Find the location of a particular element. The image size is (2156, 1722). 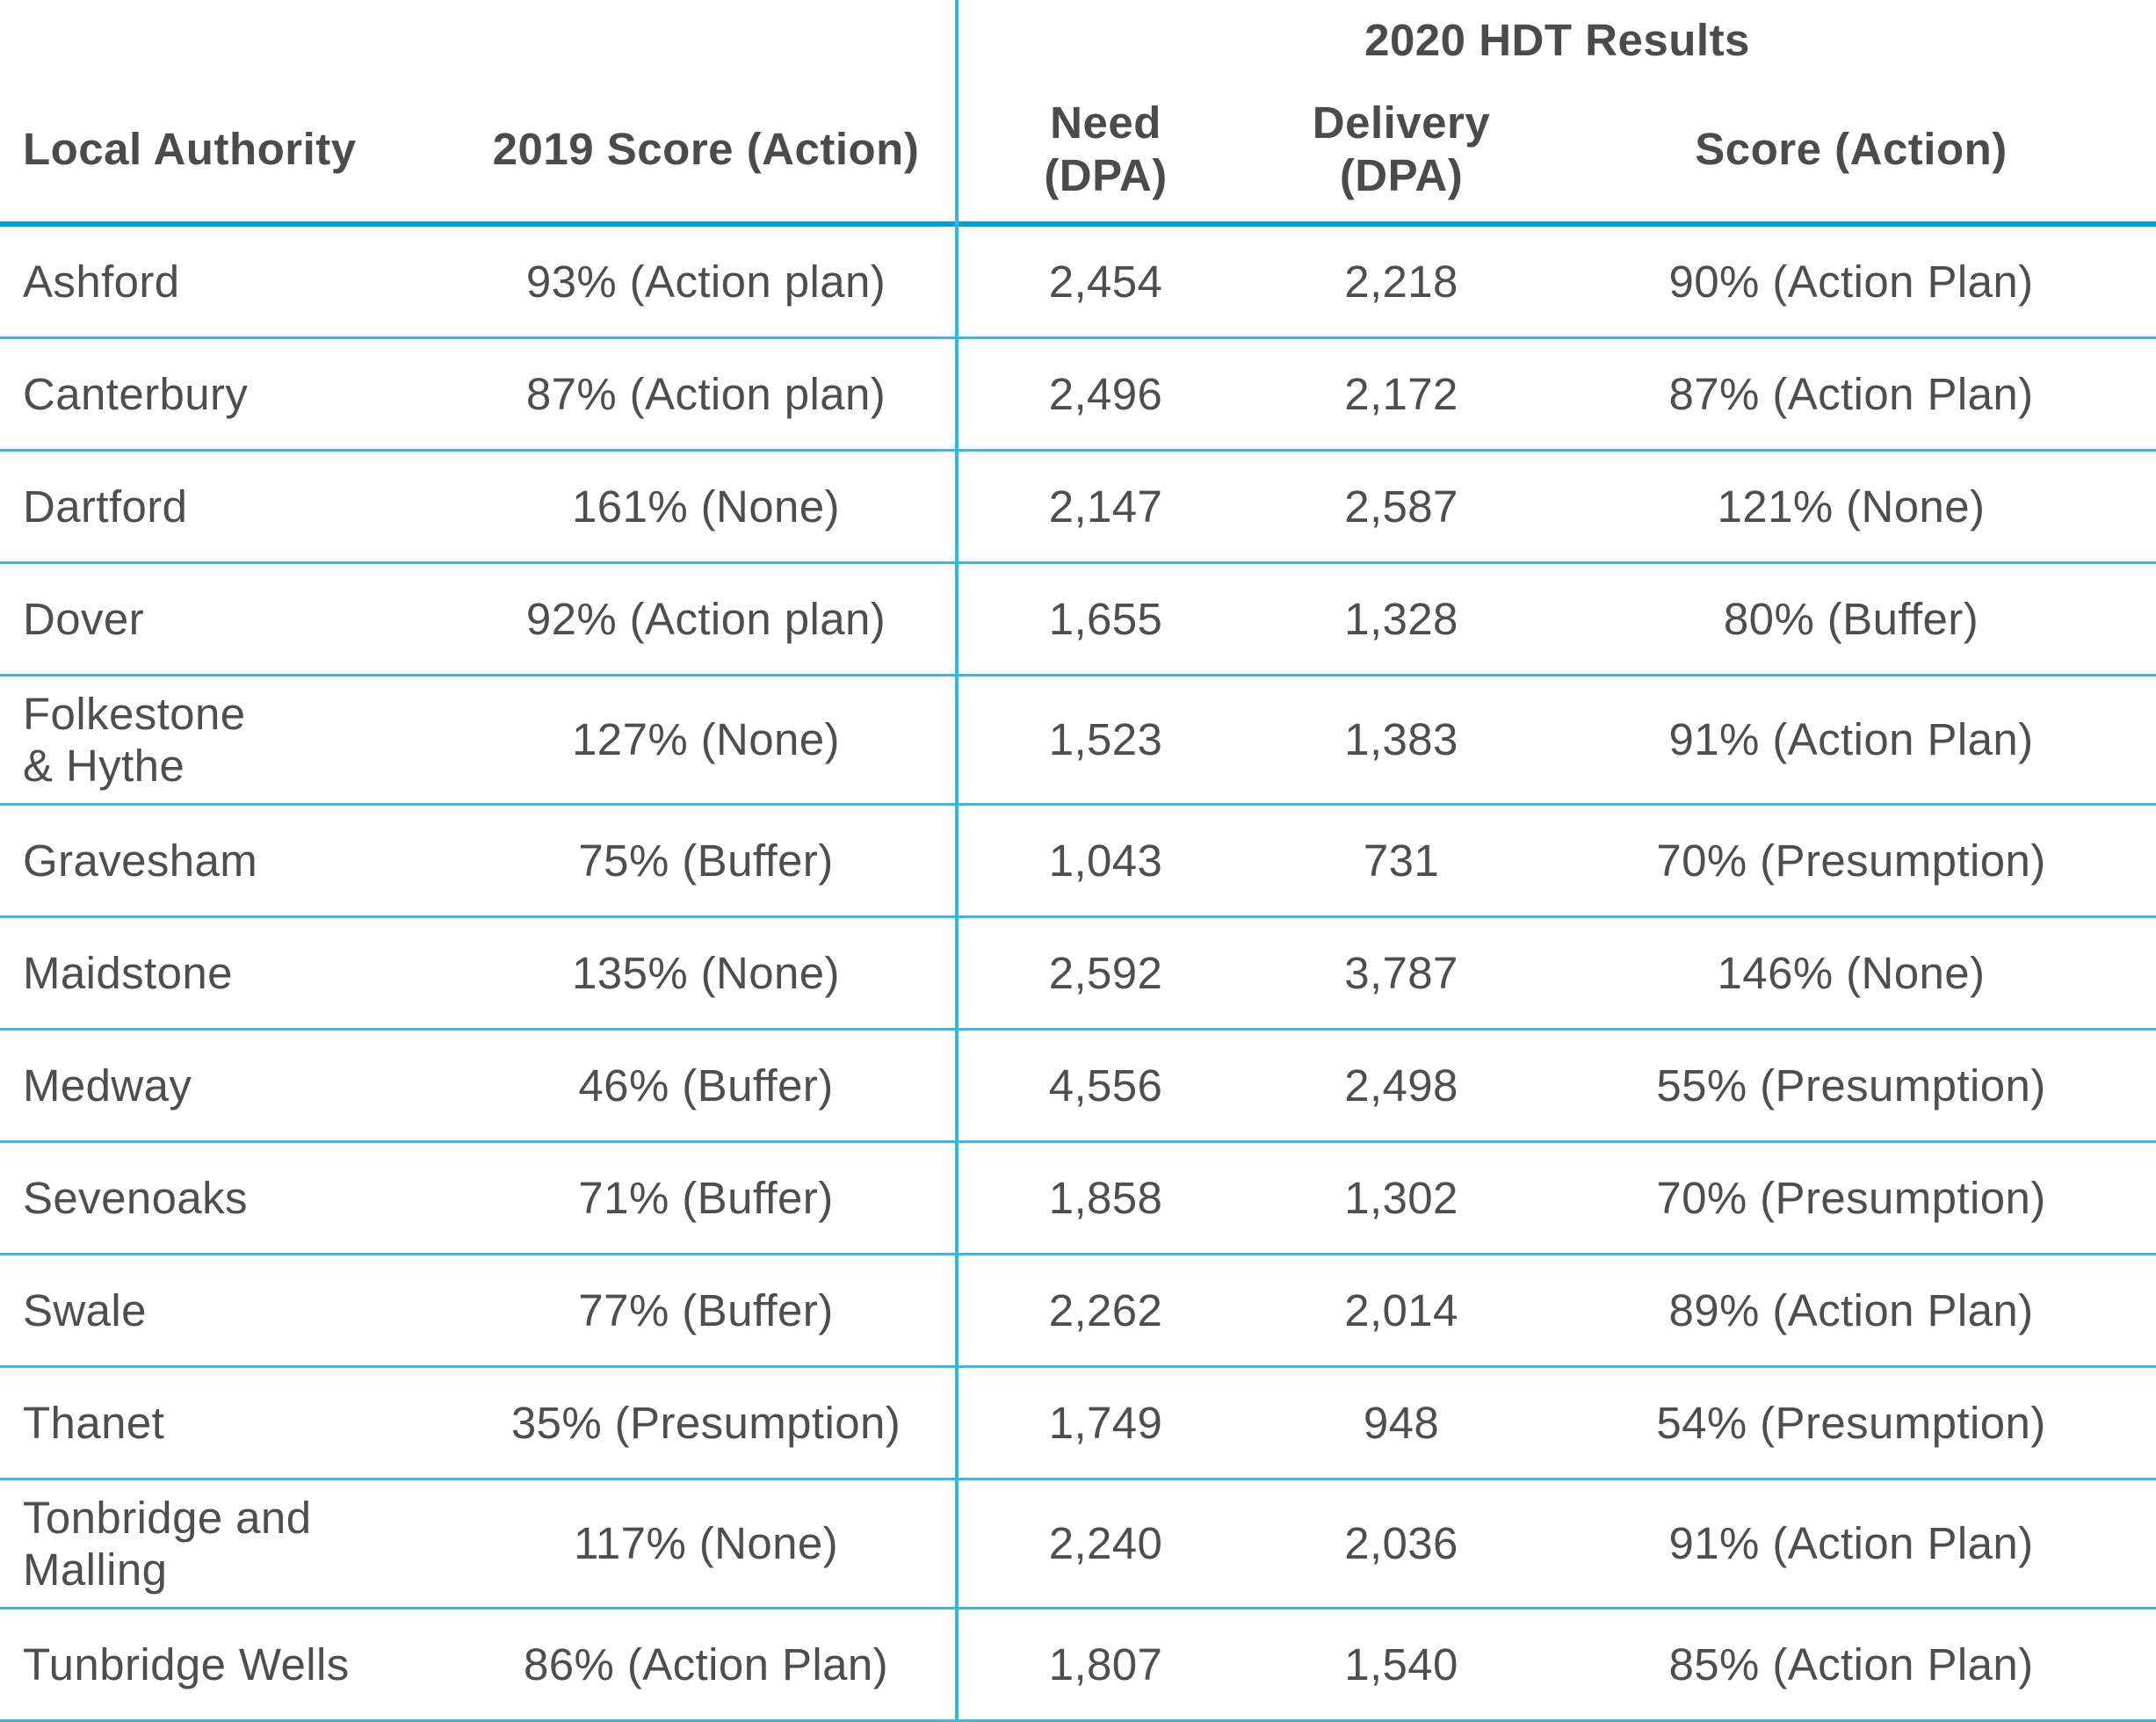

cell-2019-score: 75% (Buffer) is located at coordinates (706, 860).